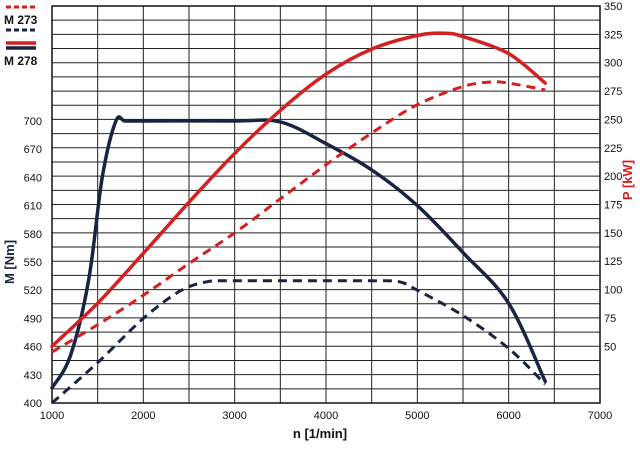 Image resolution: width=640 pixels, height=449 pixels. I want to click on right-tick-label: 100, so click(613, 291).